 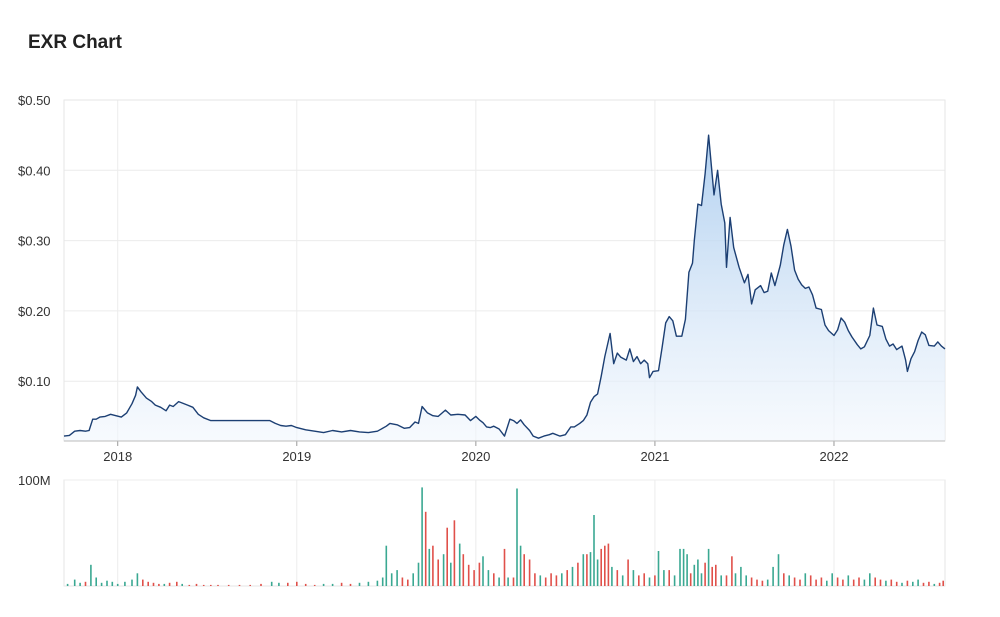 I want to click on x-tick-label: 2018, so click(x=117, y=456).